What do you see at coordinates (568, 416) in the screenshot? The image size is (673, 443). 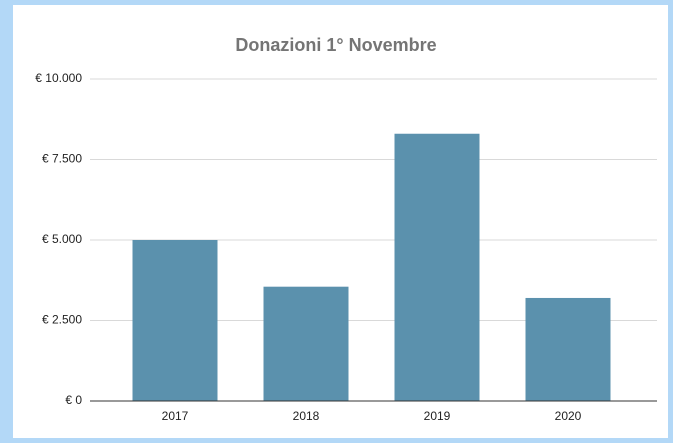 I see `x-tick-label: 2020` at bounding box center [568, 416].